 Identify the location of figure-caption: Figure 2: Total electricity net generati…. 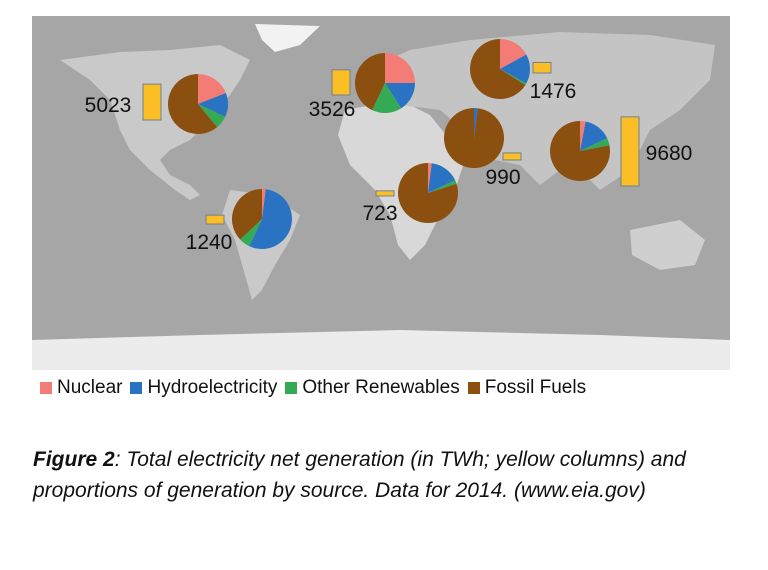
(383, 475).